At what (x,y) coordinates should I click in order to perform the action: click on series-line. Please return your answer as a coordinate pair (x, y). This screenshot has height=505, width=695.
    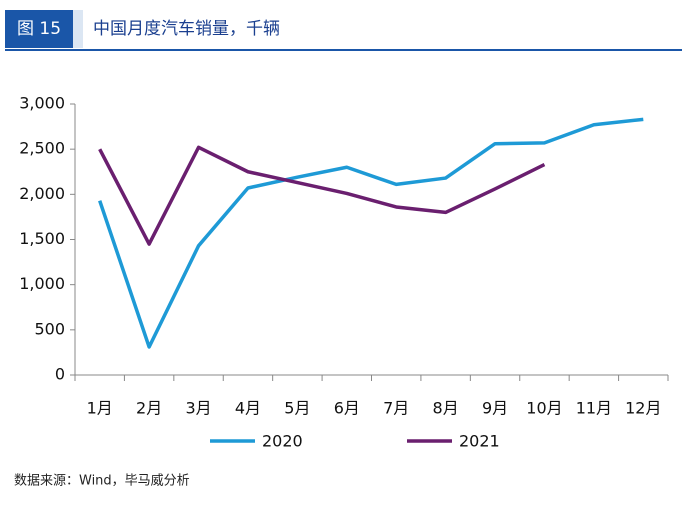
    Looking at the image, I should click on (322, 195).